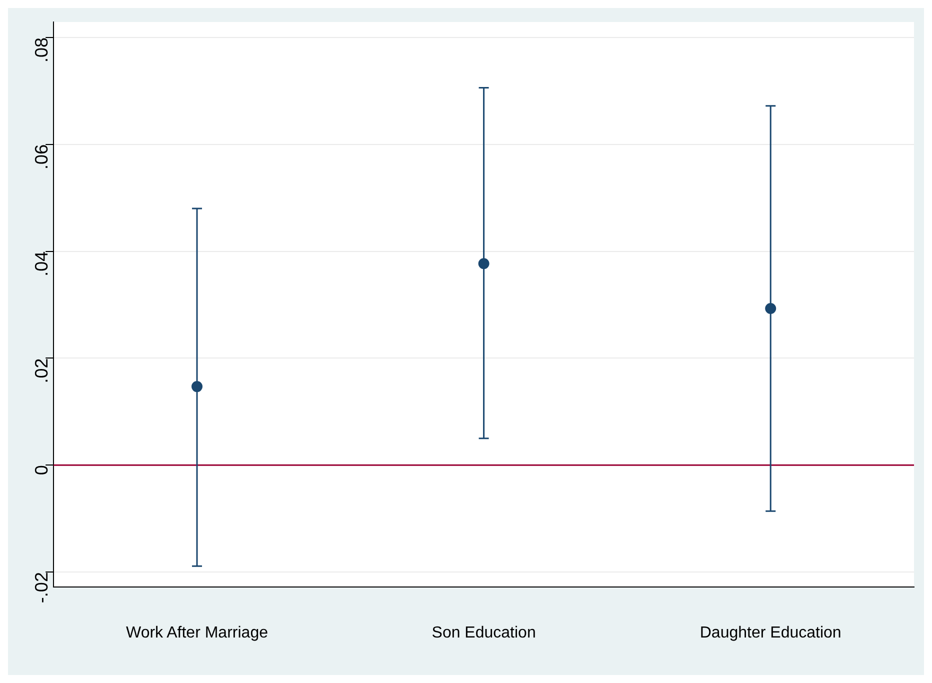  I want to click on x-tick-label: Daughter Education, so click(771, 633).